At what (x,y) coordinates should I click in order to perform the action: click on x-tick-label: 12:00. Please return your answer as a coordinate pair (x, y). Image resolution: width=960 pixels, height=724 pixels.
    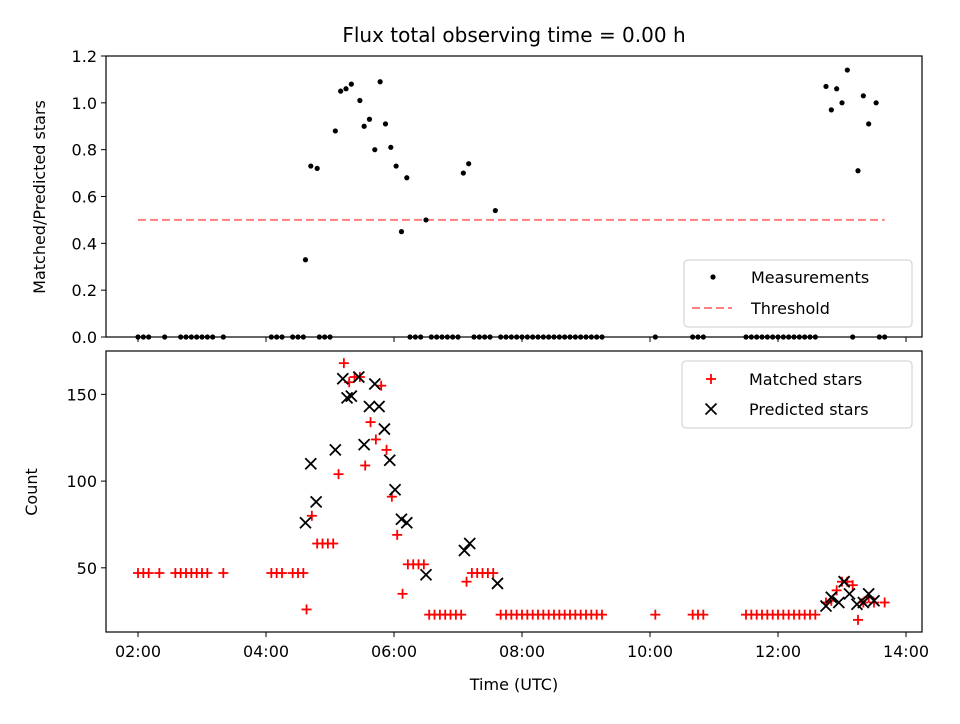
    Looking at the image, I should click on (778, 651).